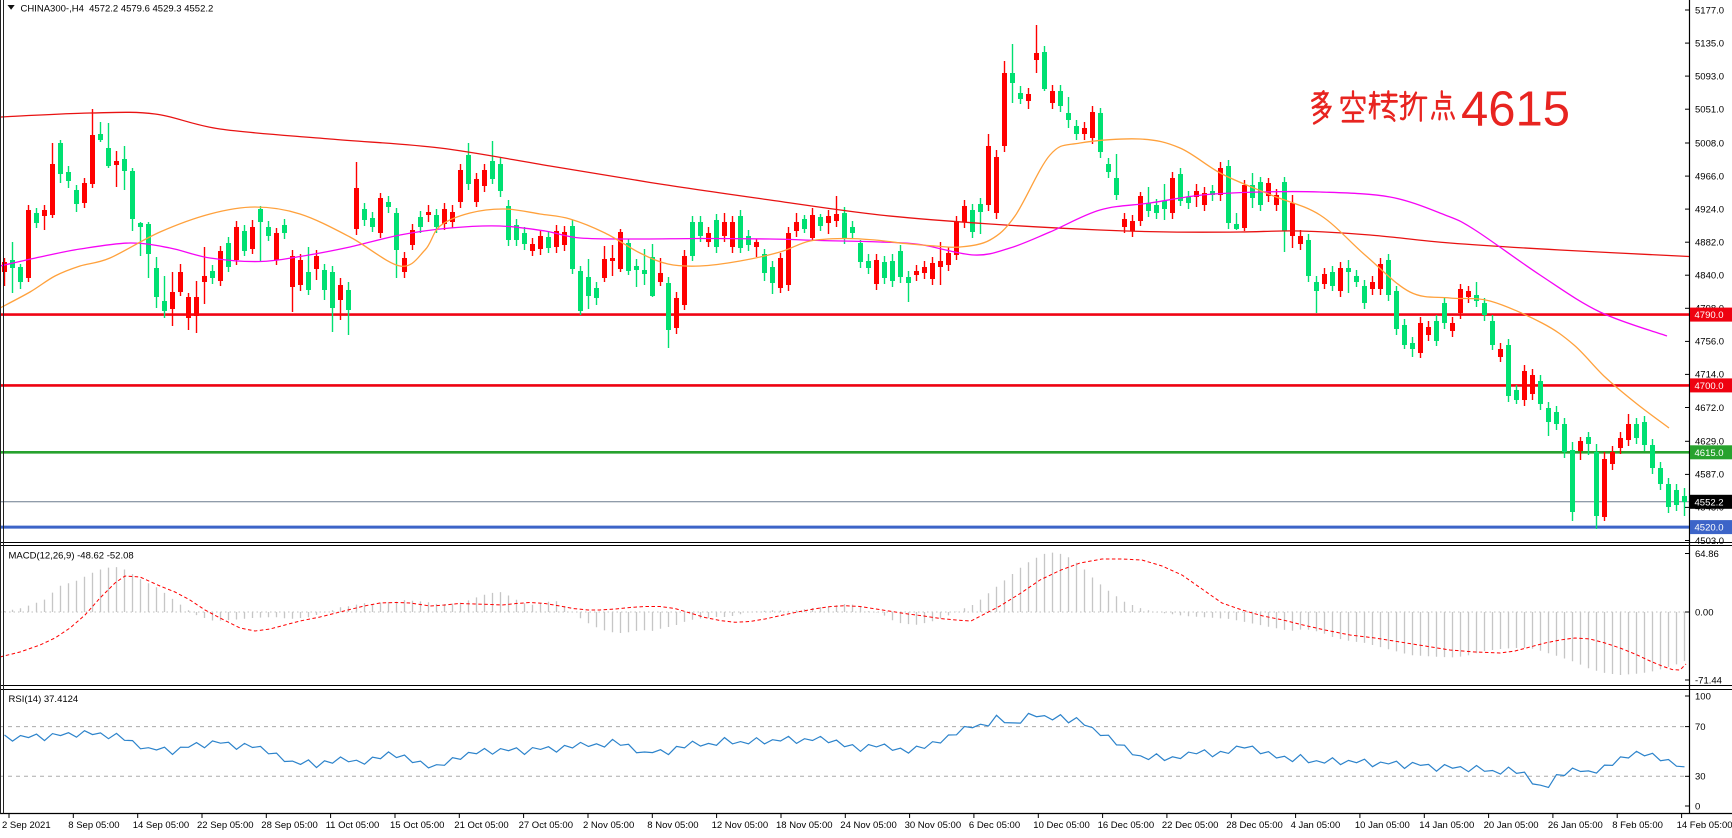 The image size is (1732, 838). Describe the element at coordinates (1575, 825) in the screenshot. I see `svg-text: 26 Jan 05:00` at that location.